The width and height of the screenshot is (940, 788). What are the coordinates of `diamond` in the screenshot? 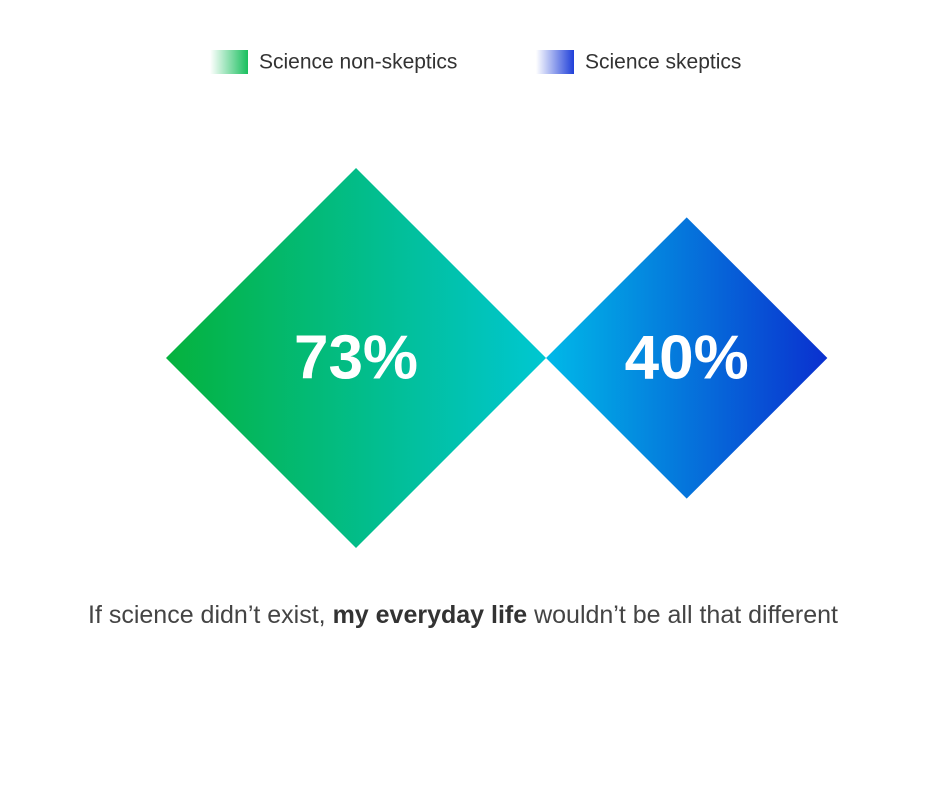 It's located at (687, 358).